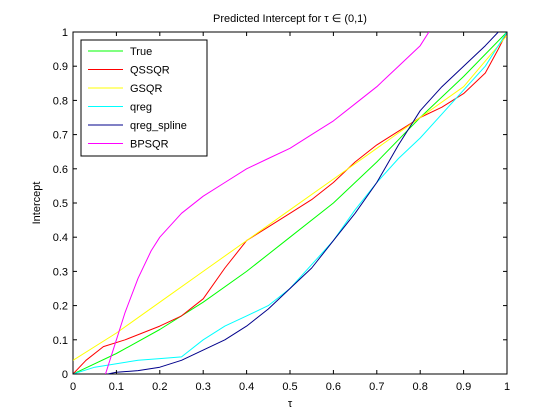 Image resolution: width=560 pixels, height=420 pixels. What do you see at coordinates (60, 136) in the screenshot?
I see `y-tick-label: 0.7` at bounding box center [60, 136].